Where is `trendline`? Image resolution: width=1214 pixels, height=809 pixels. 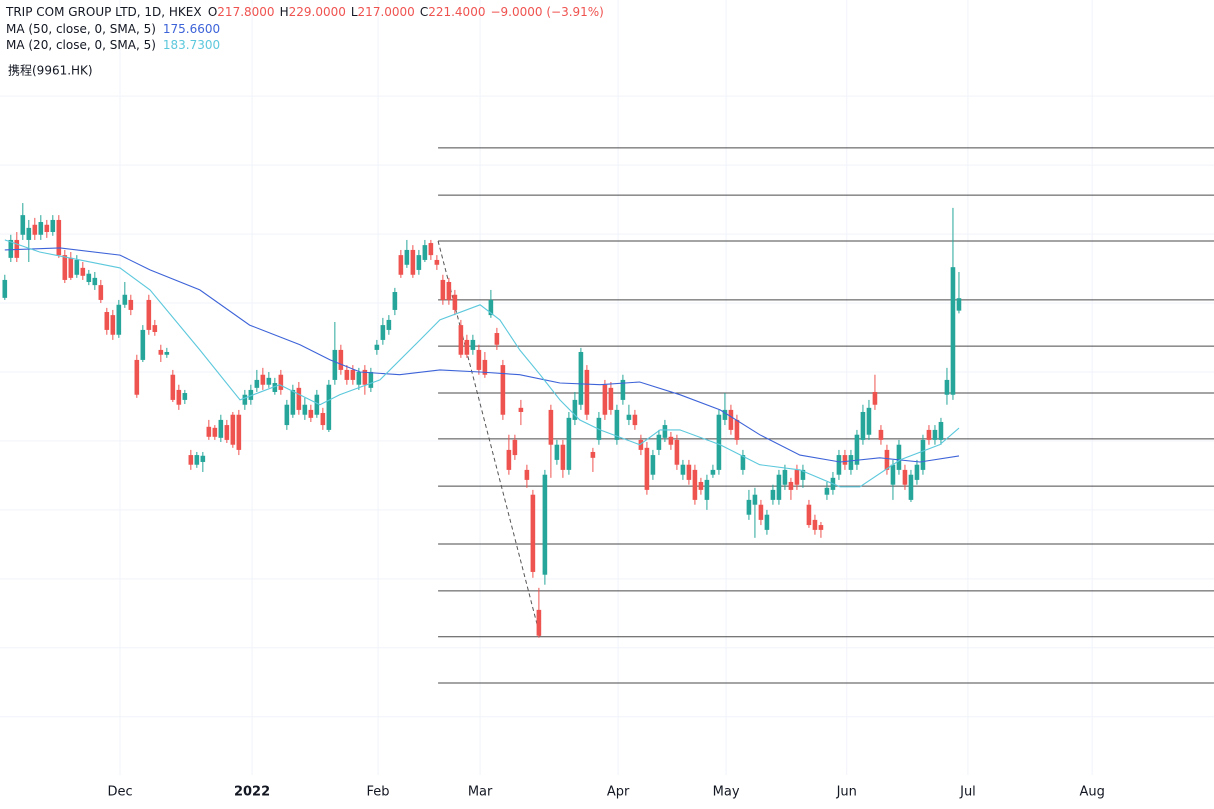
trendline is located at coordinates (489, 438).